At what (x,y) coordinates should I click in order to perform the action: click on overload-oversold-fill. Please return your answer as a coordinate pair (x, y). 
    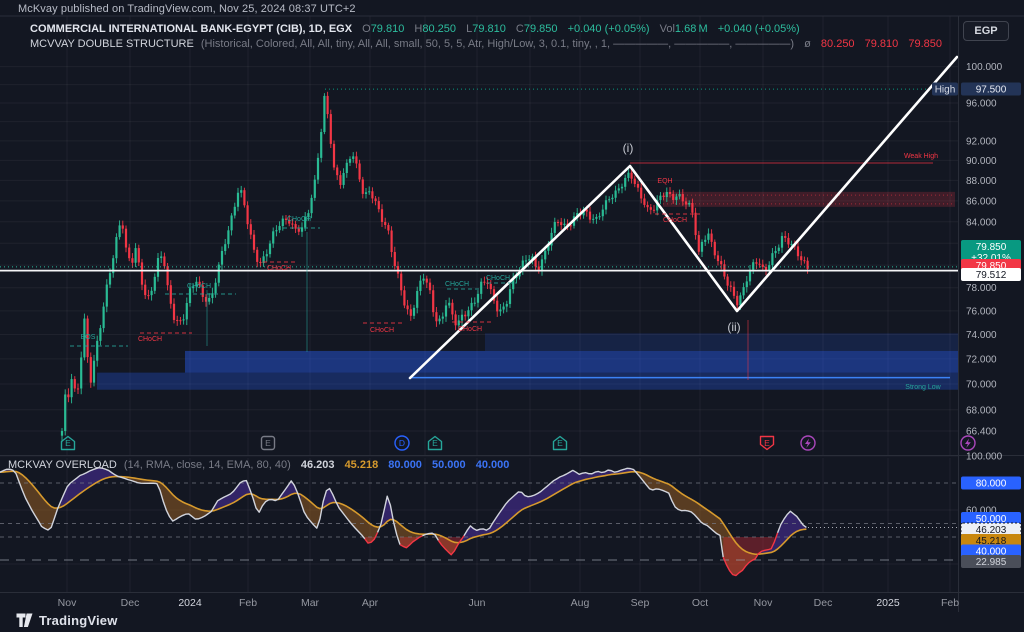
    Looking at the image, I should click on (749, 556).